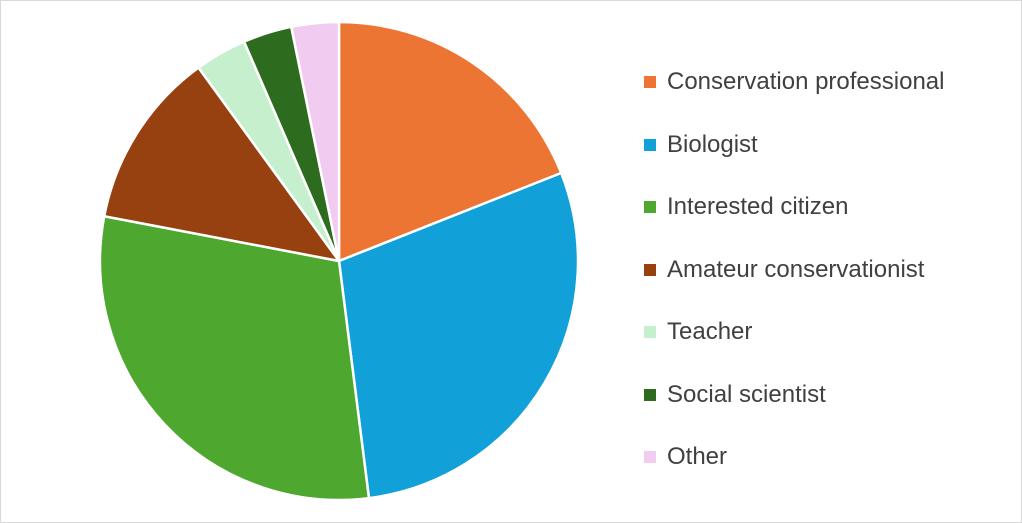  I want to click on legend-item: Social scientist, so click(794, 395).